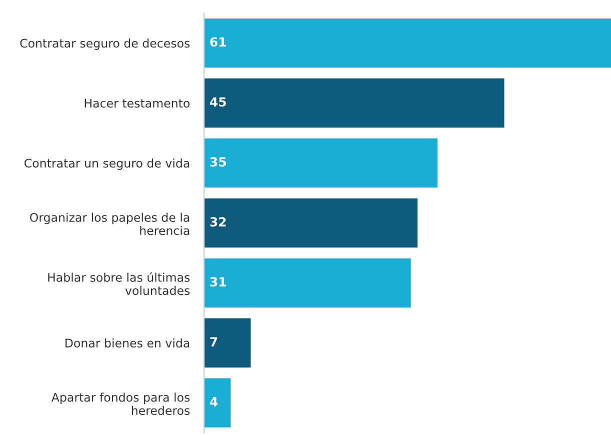 The width and height of the screenshot is (611, 435). I want to click on data-label: 45, so click(218, 102).